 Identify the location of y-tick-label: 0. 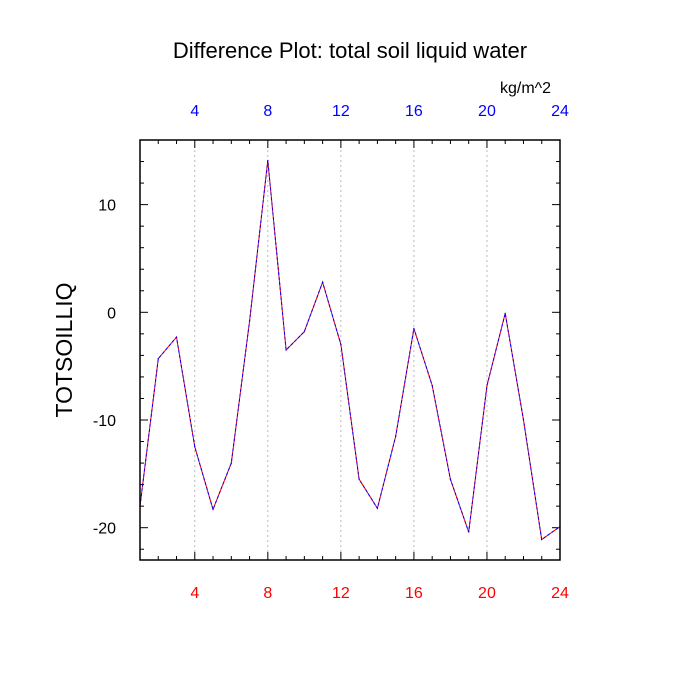
(111, 313).